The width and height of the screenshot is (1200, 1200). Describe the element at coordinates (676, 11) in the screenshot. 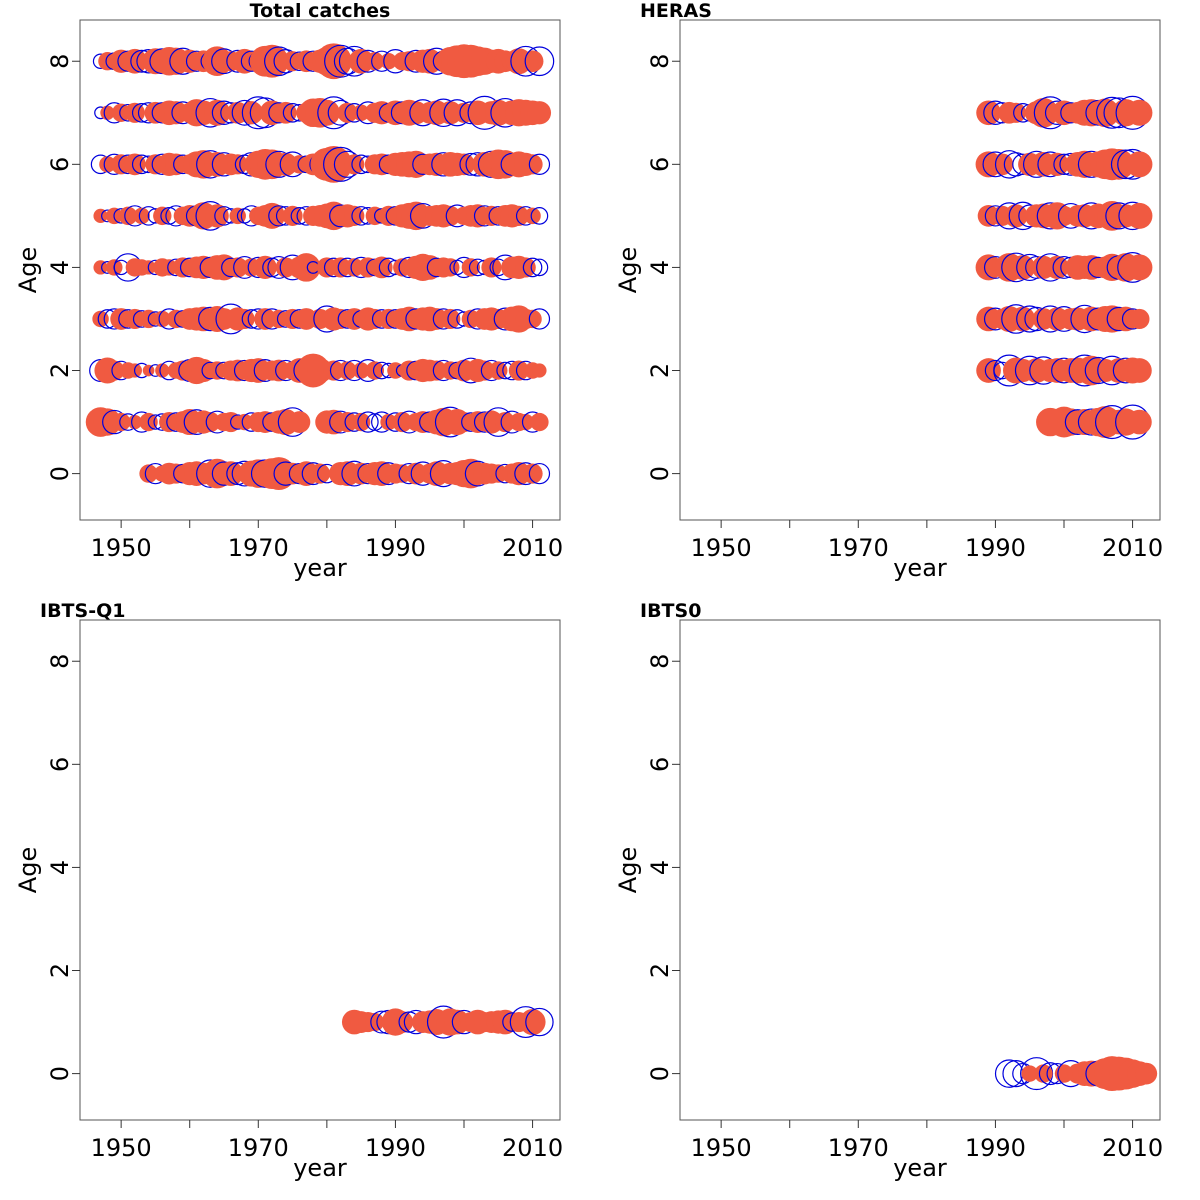

I see `panel-title: HERAS` at that location.